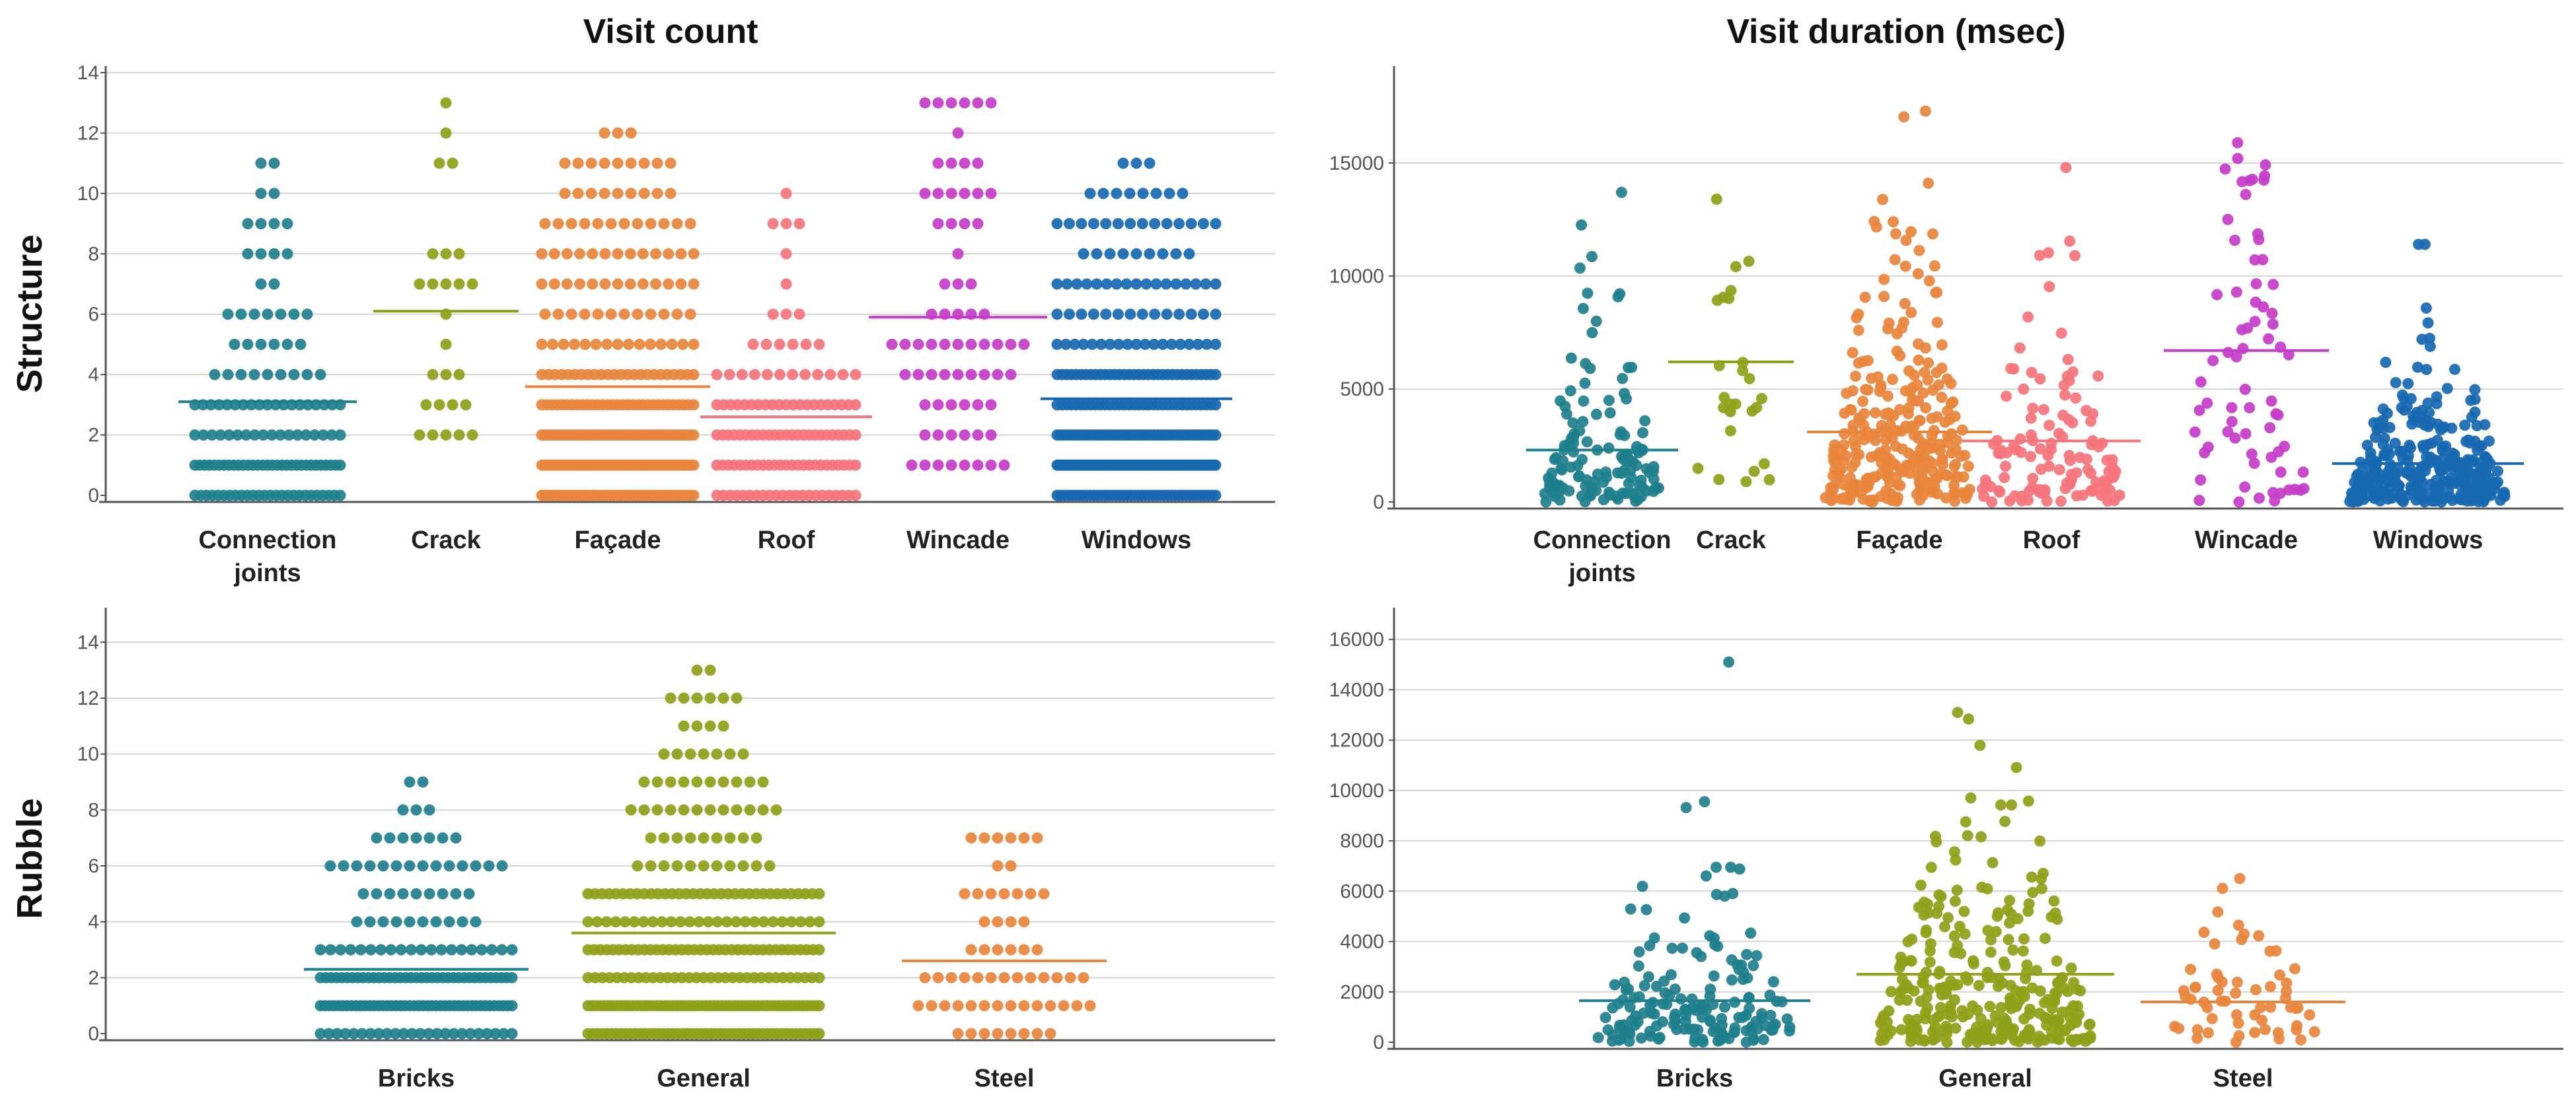 The height and width of the screenshot is (1101, 2576). Describe the element at coordinates (1136, 329) in the screenshot. I see `series-windows` at that location.